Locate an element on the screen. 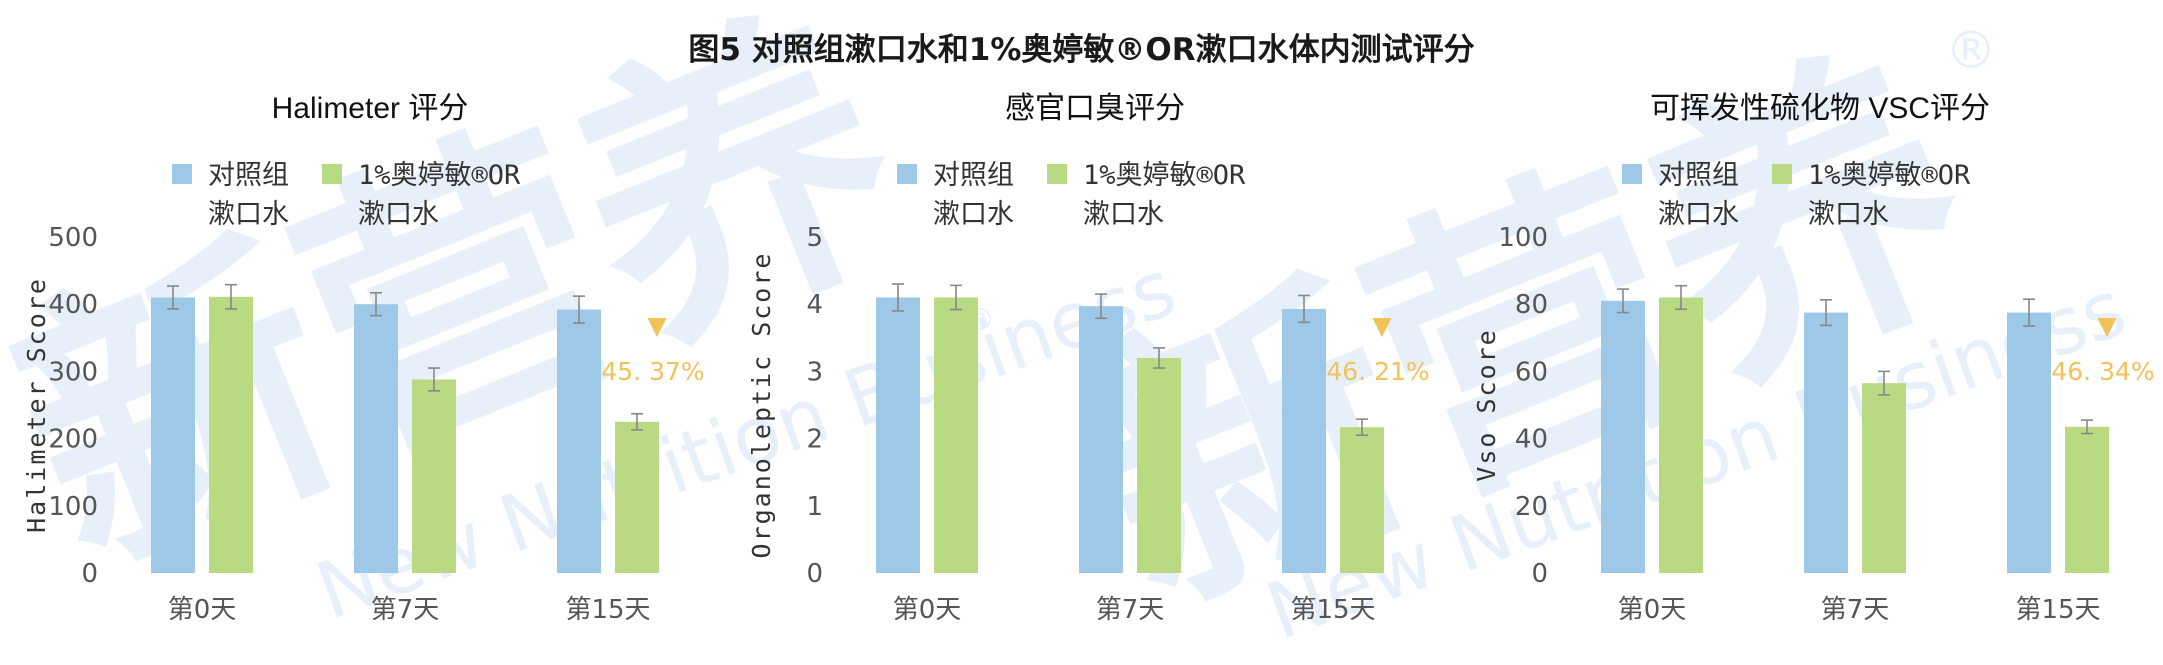 This screenshot has width=2163, height=665. y-tick-label: 60 is located at coordinates (1531, 372).